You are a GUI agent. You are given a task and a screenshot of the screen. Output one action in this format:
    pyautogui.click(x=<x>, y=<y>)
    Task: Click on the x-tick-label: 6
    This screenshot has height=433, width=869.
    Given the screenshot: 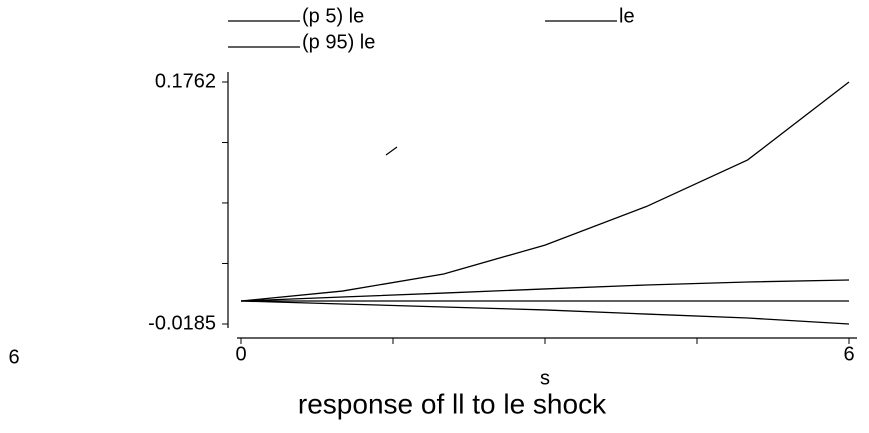 What is the action you would take?
    pyautogui.click(x=848, y=354)
    